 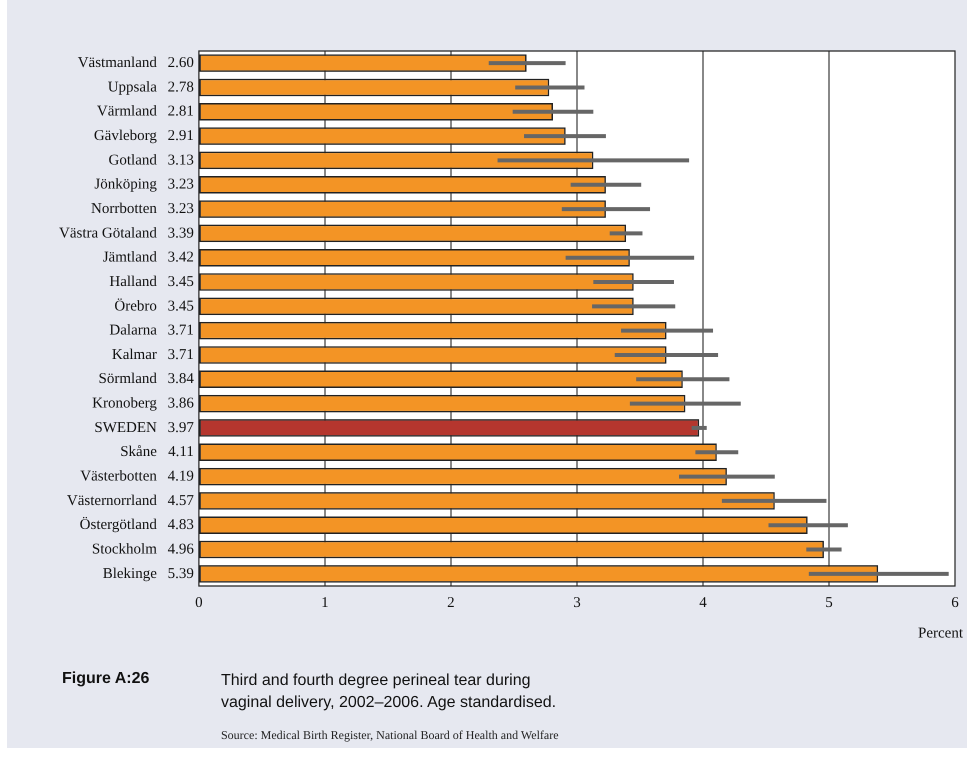 What do you see at coordinates (133, 330) in the screenshot?
I see `y-tick-label: Dalarna` at bounding box center [133, 330].